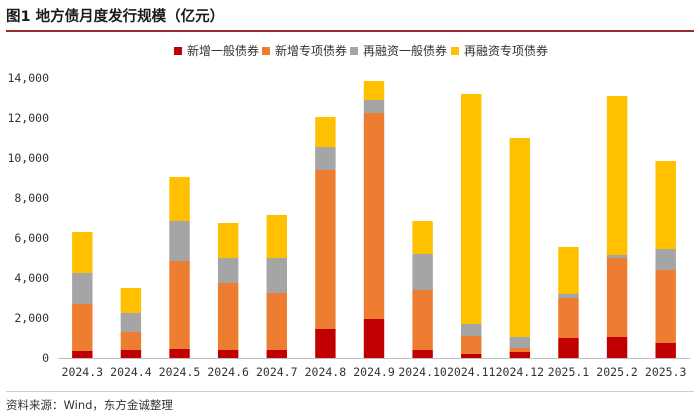 This screenshot has width=700, height=419. I want to click on x-tick-label: 2024.3, so click(83, 372).